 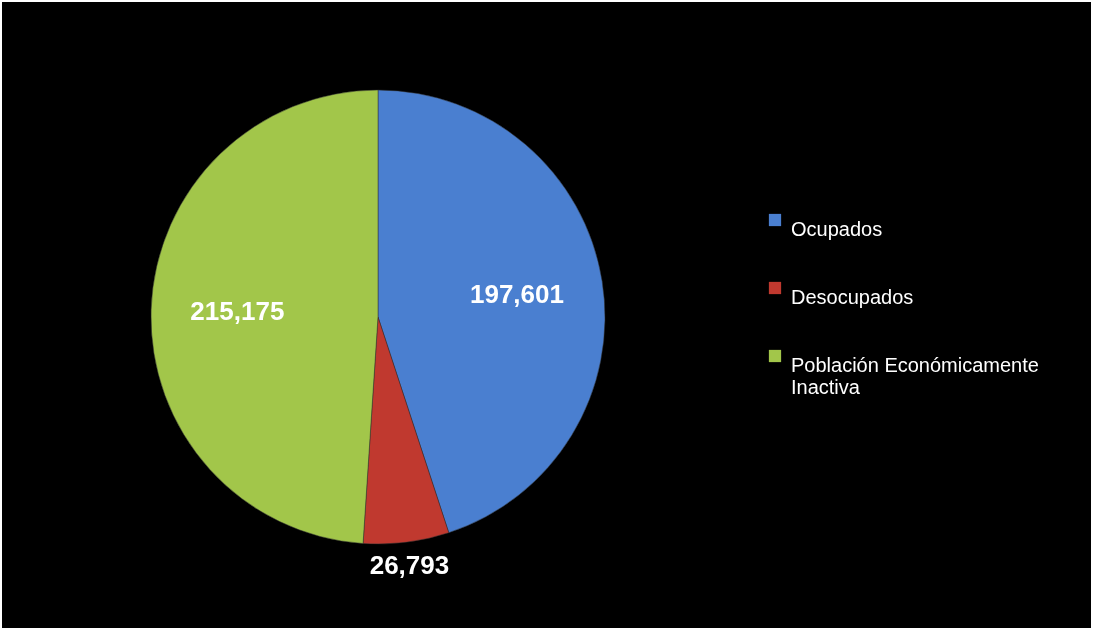 What do you see at coordinates (516, 293) in the screenshot?
I see `data-label: 197,601` at bounding box center [516, 293].